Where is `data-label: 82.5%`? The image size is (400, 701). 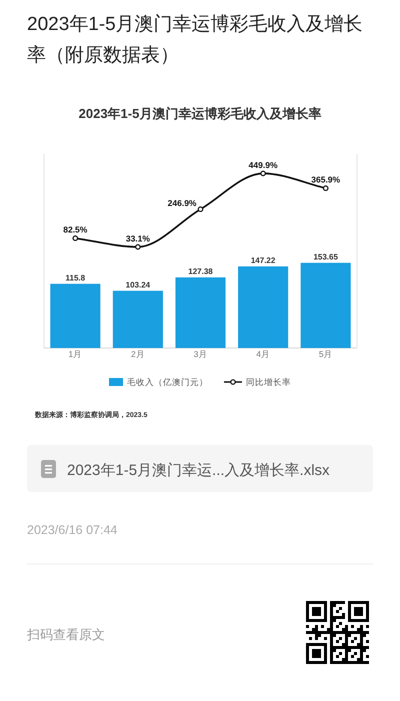
data-label: 82.5% is located at coordinates (75, 229).